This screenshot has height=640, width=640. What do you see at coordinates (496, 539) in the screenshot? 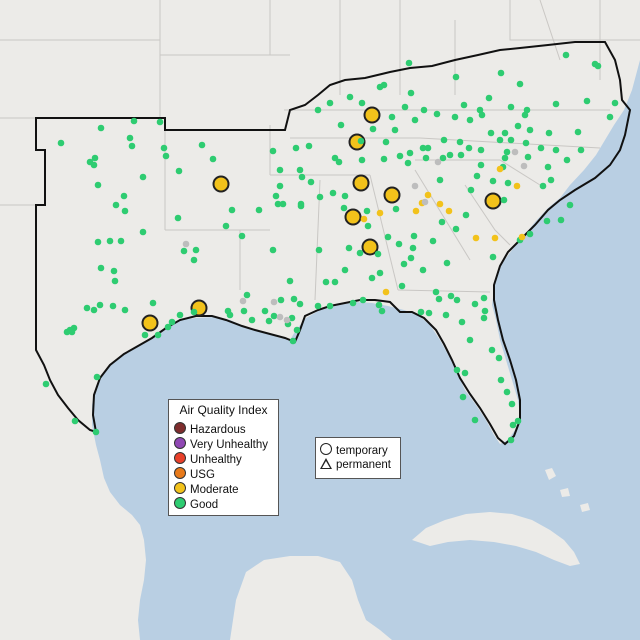
I see `cuba-island` at bounding box center [496, 539].